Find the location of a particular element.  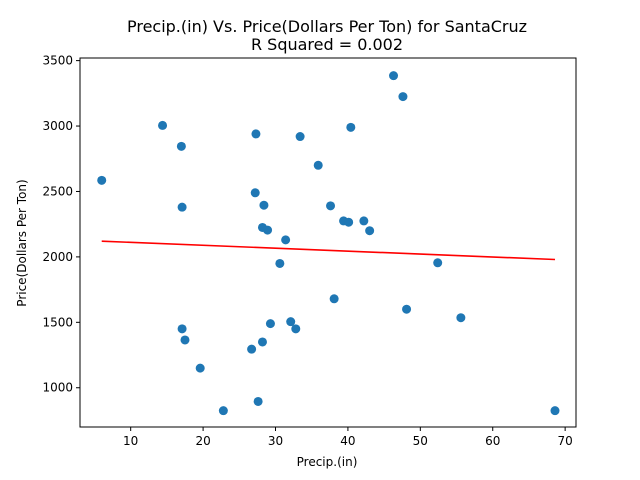

x-tick-label: 40 is located at coordinates (347, 441).